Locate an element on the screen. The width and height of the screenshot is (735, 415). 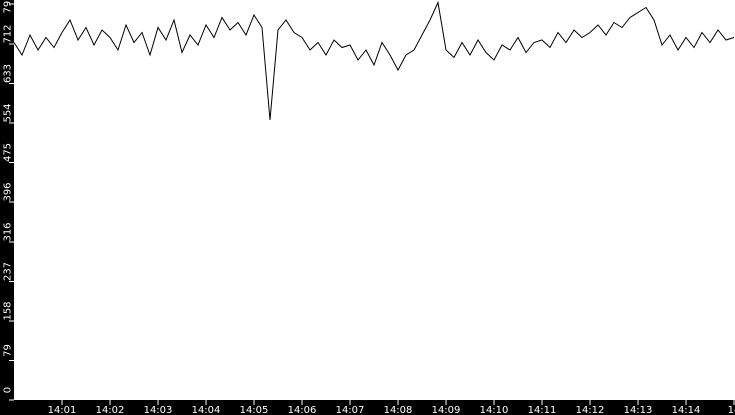
x-tick-label: 14:13 is located at coordinates (638, 410).